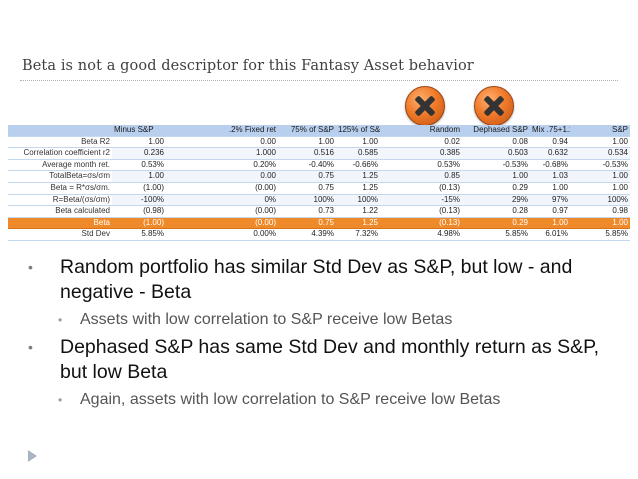 The height and width of the screenshot is (479, 638). Describe the element at coordinates (425, 106) in the screenshot. I see `x-circle-icon` at that location.